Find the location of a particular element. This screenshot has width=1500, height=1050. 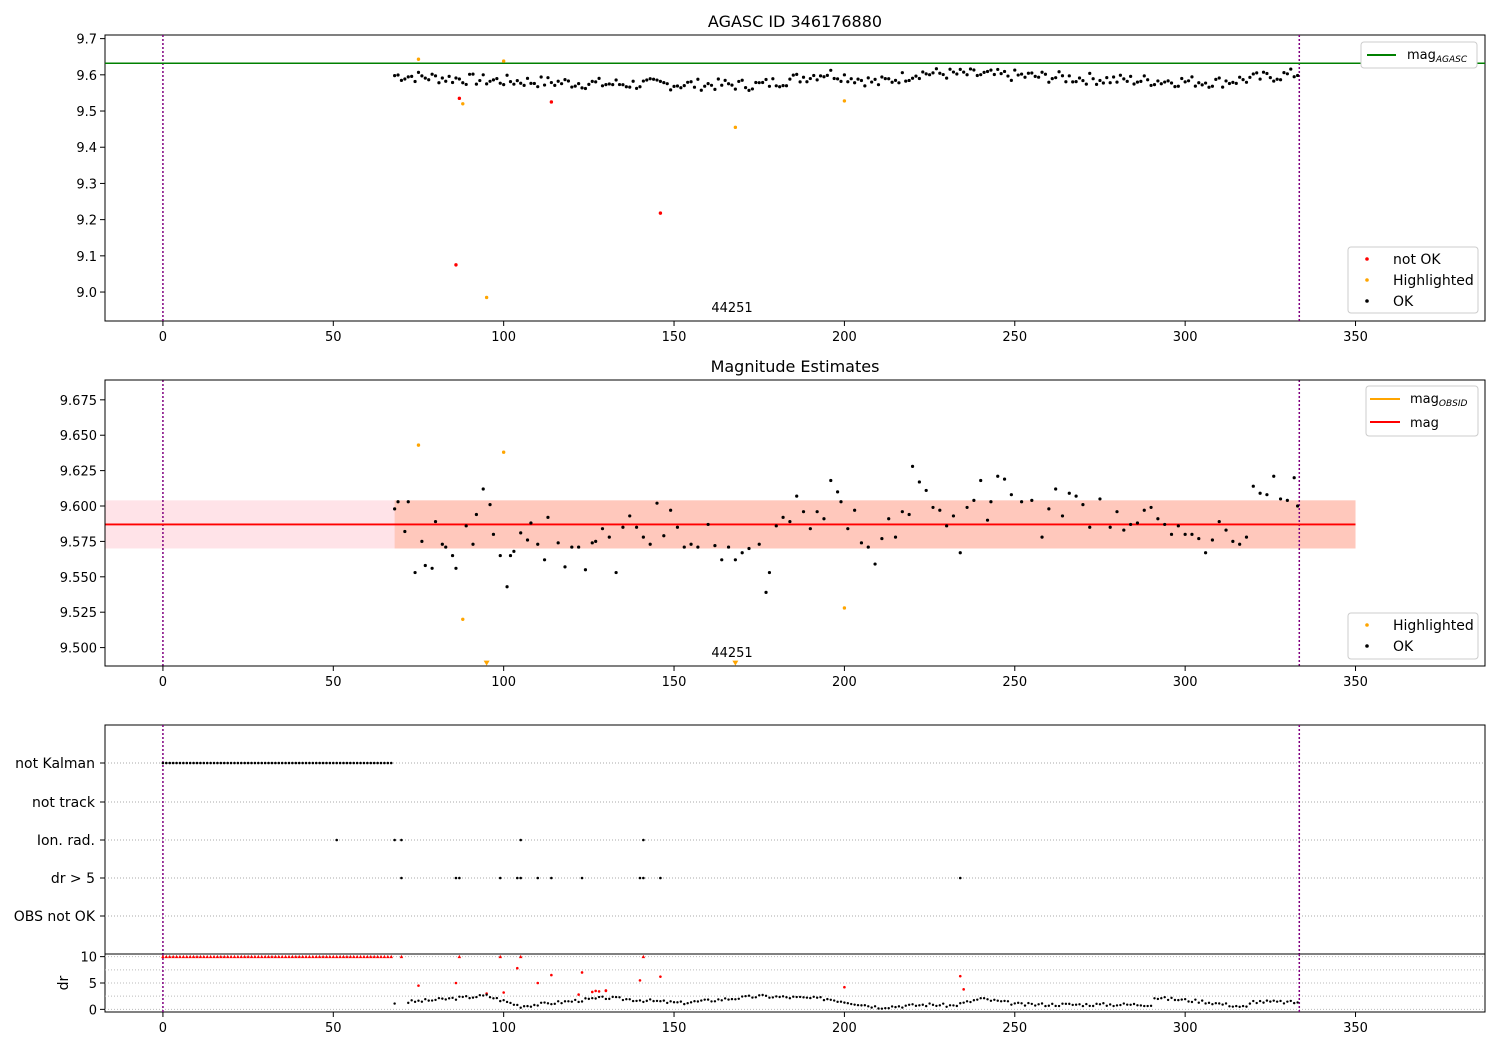

magnitude-ytick-label: 9.600 is located at coordinates (78, 507).